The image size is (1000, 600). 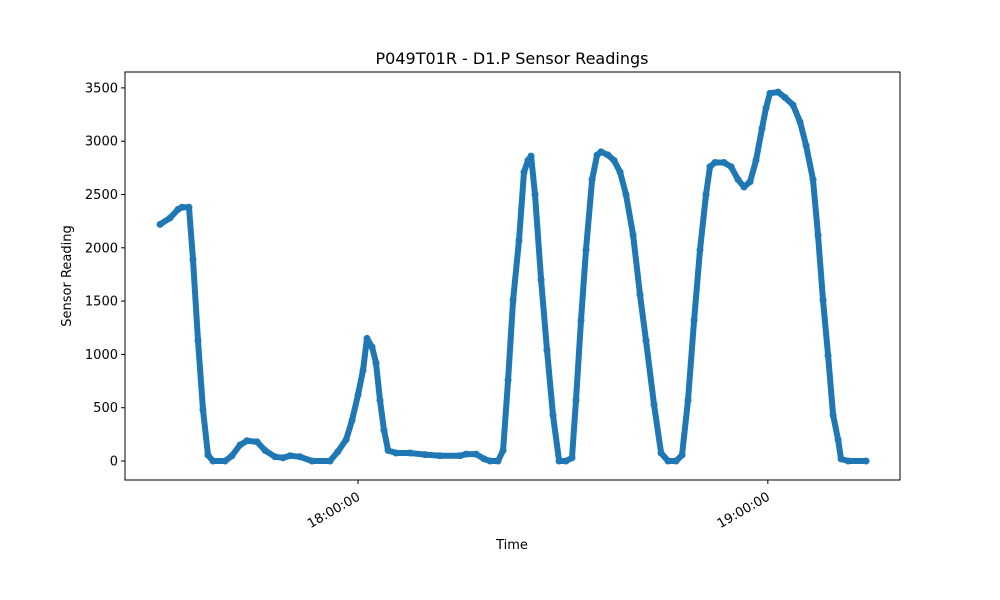 I want to click on y-tick-label: 3000, so click(x=101, y=142).